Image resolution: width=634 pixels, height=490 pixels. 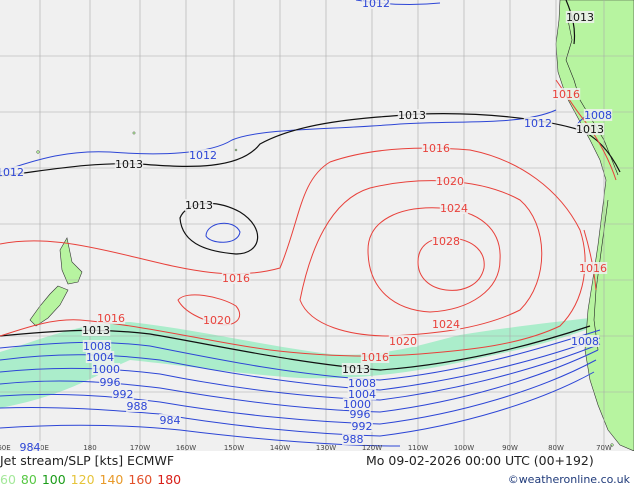 I want to click on coastline-detail-south, so click(x=601, y=275).